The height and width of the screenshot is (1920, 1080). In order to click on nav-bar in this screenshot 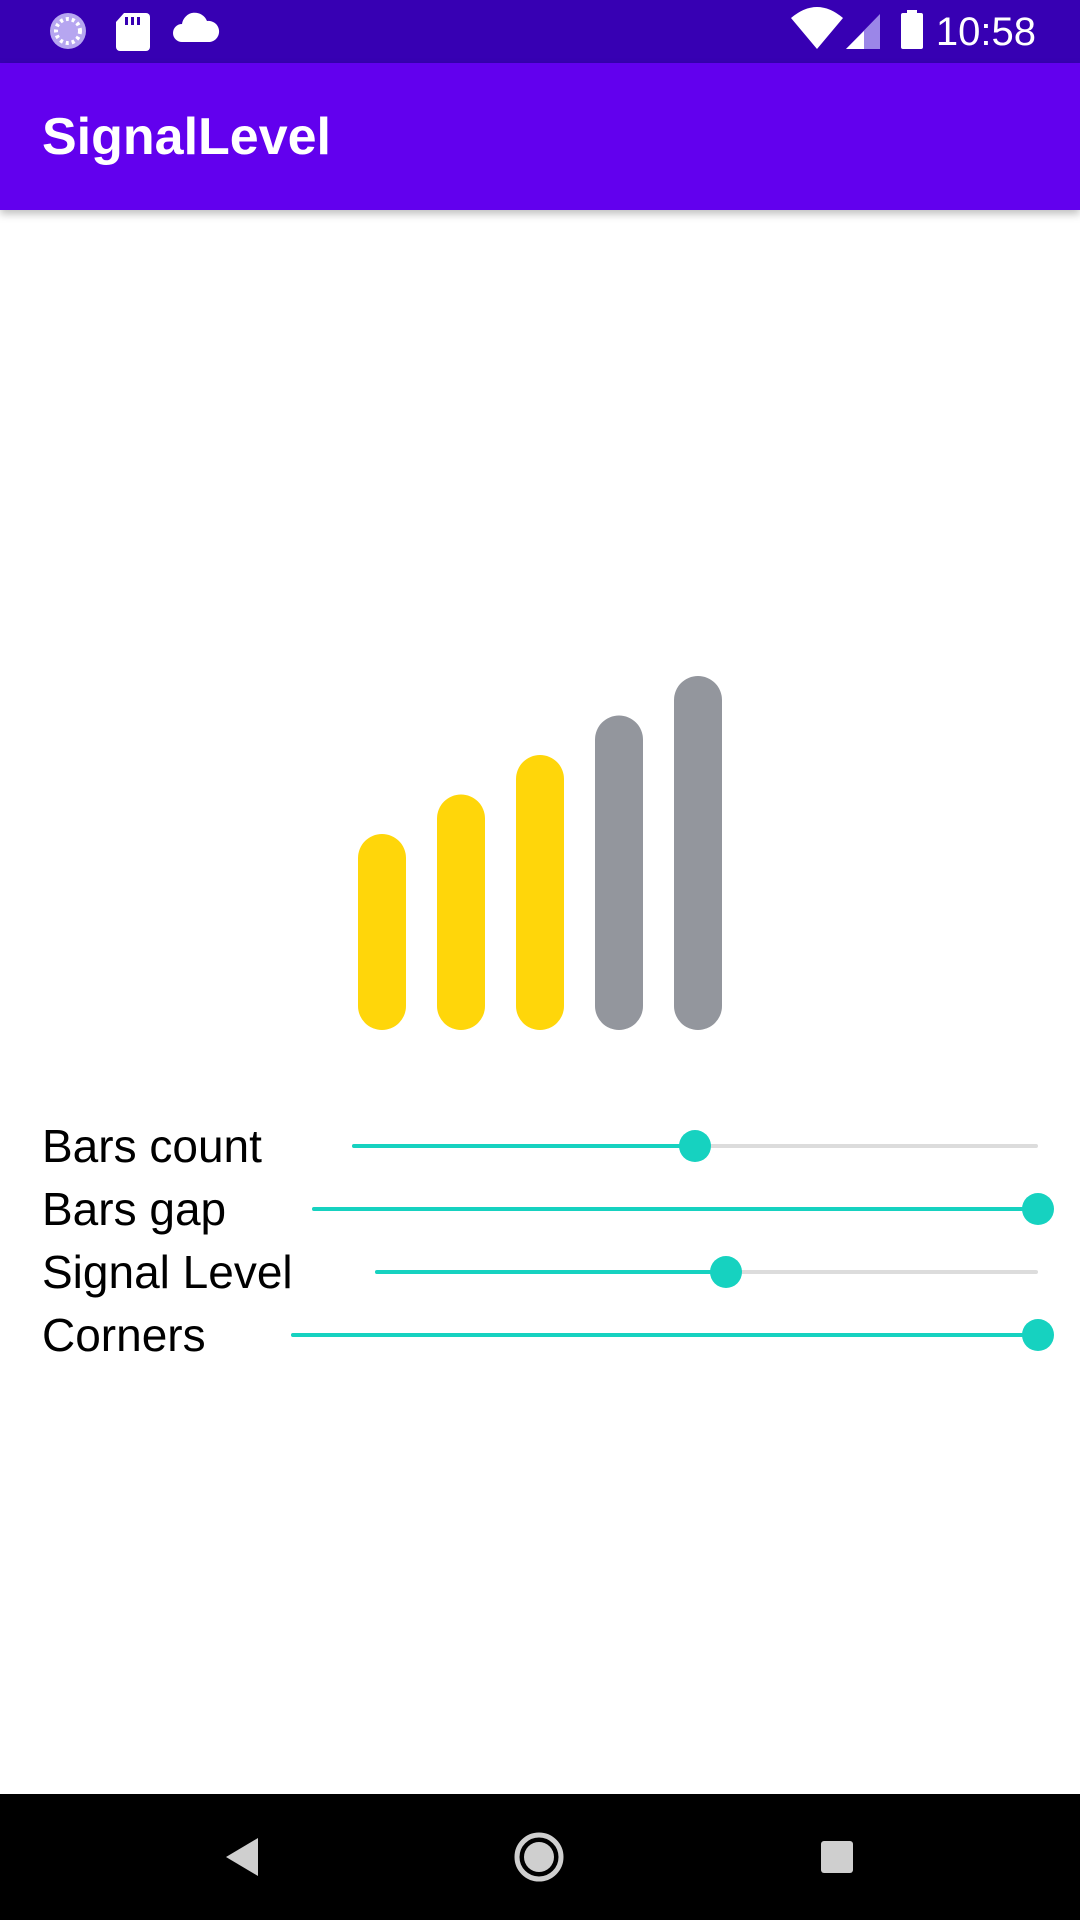, I will do `click(540, 1857)`.